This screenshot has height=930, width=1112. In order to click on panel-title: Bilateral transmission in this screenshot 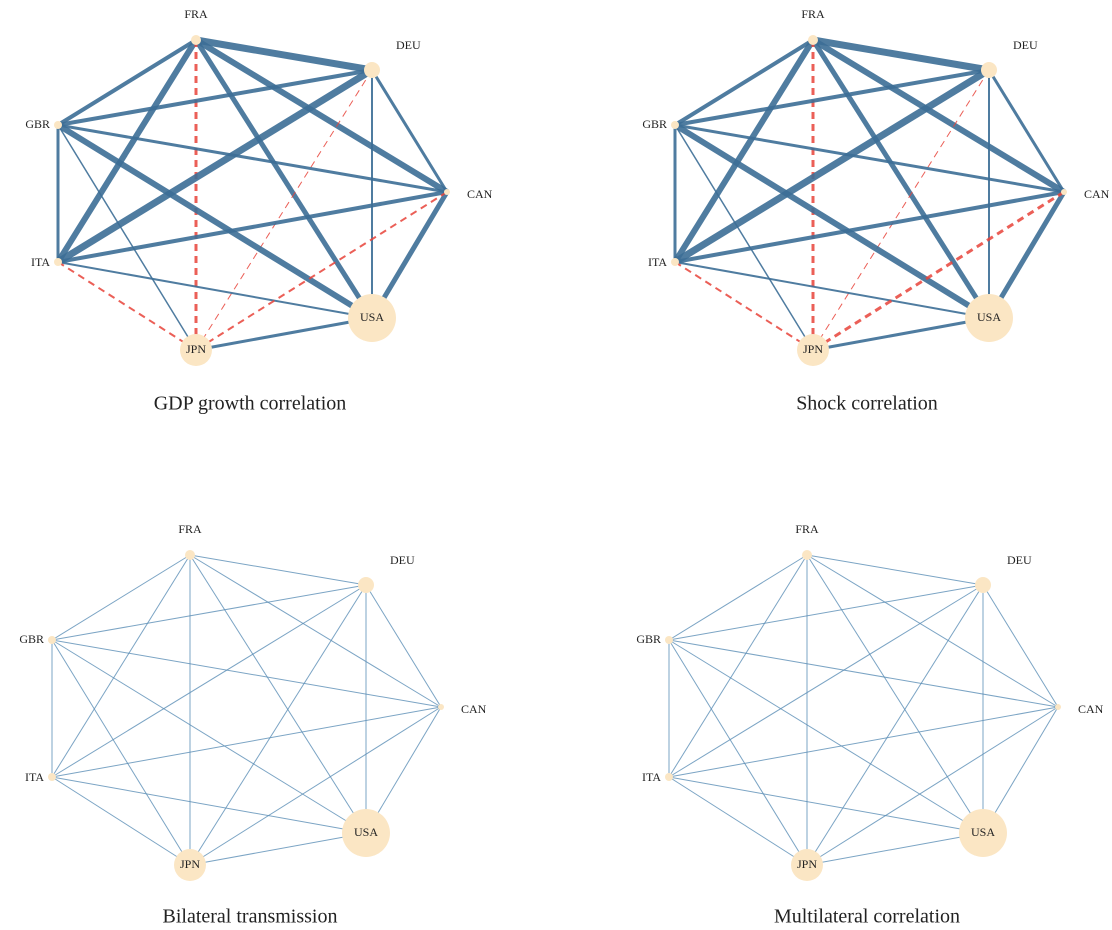, I will do `click(250, 917)`.